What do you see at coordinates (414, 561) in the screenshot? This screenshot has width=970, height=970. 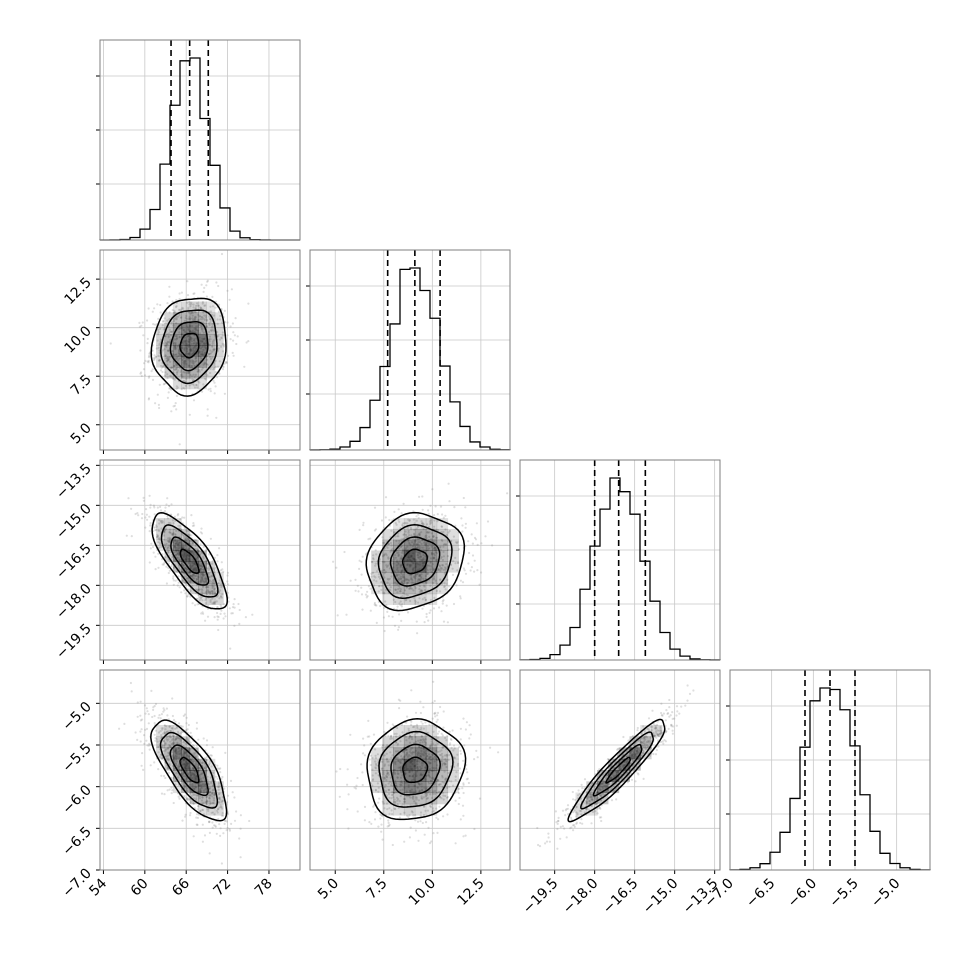 I see `contour-line` at bounding box center [414, 561].